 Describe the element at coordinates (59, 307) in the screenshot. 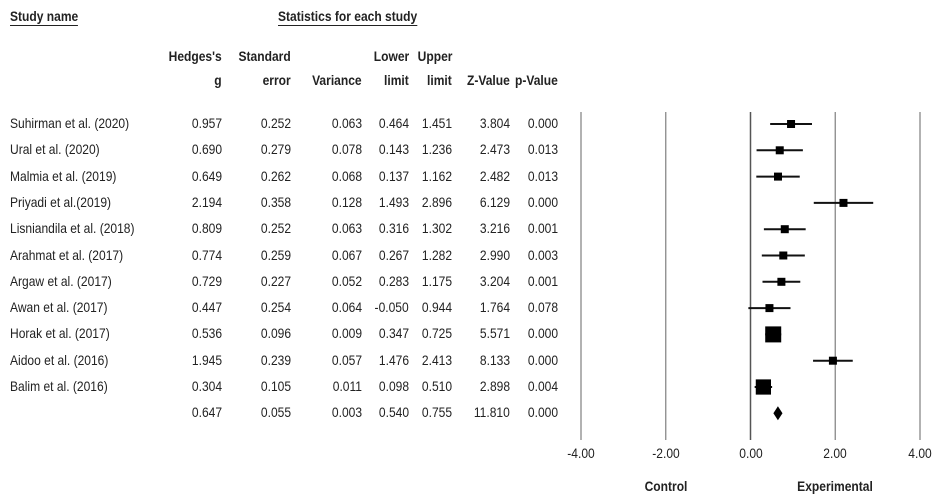

I see `study-name: Awan et al. (2017)` at that location.